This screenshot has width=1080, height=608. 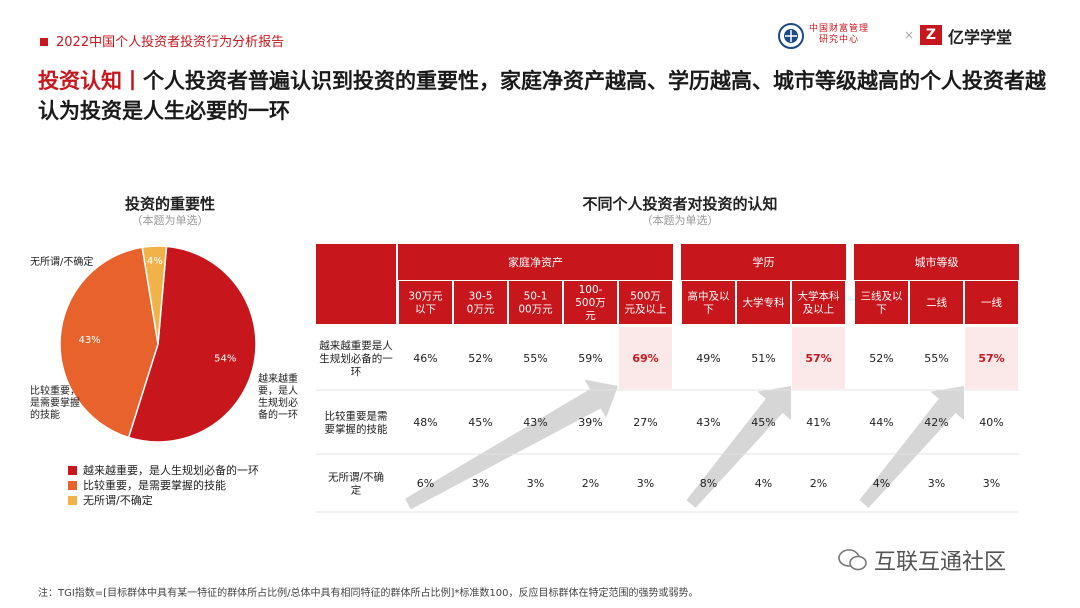 I want to click on table-cell-value: 8%, so click(x=708, y=483).